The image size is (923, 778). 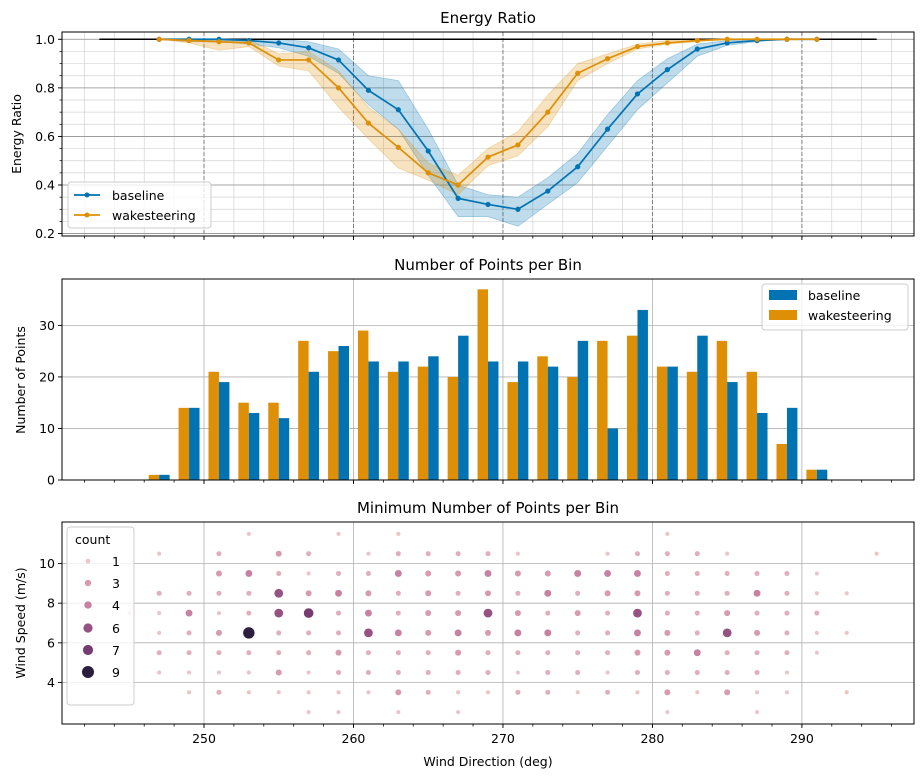 I want to click on min-points-legend-box, so click(x=100, y=616).